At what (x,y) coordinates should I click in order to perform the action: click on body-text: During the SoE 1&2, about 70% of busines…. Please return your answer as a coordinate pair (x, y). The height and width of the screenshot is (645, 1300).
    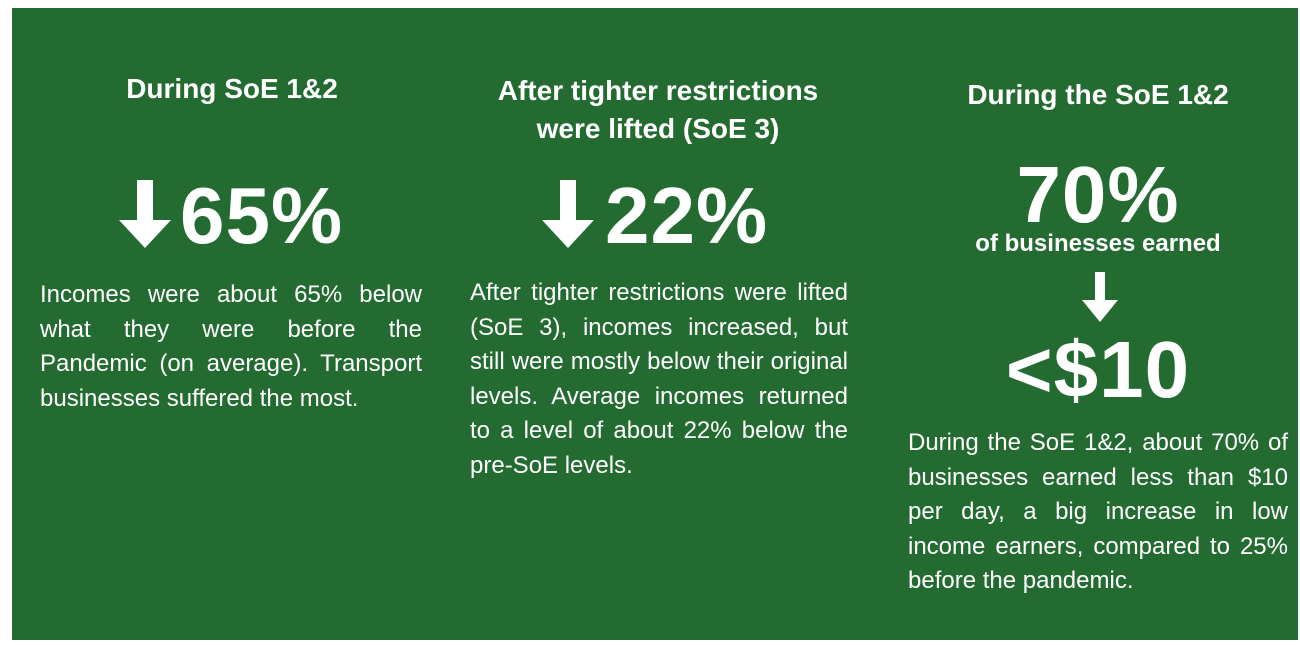
    Looking at the image, I should click on (1098, 511).